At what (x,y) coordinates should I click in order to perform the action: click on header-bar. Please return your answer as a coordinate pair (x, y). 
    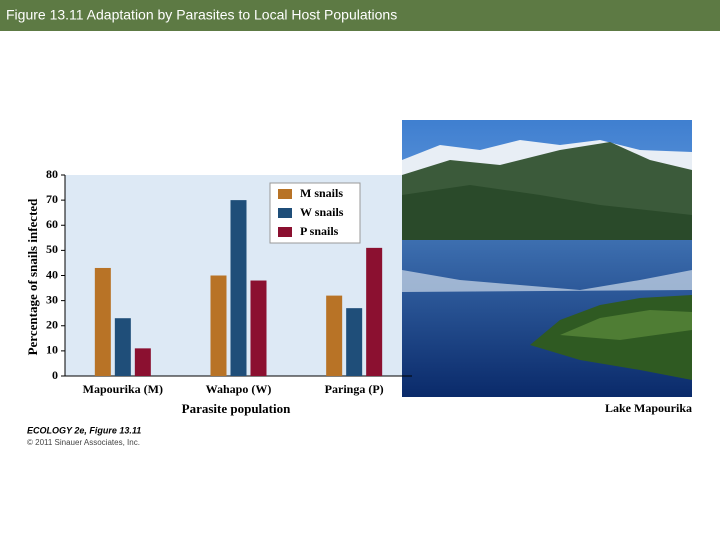
    Looking at the image, I should click on (360, 15).